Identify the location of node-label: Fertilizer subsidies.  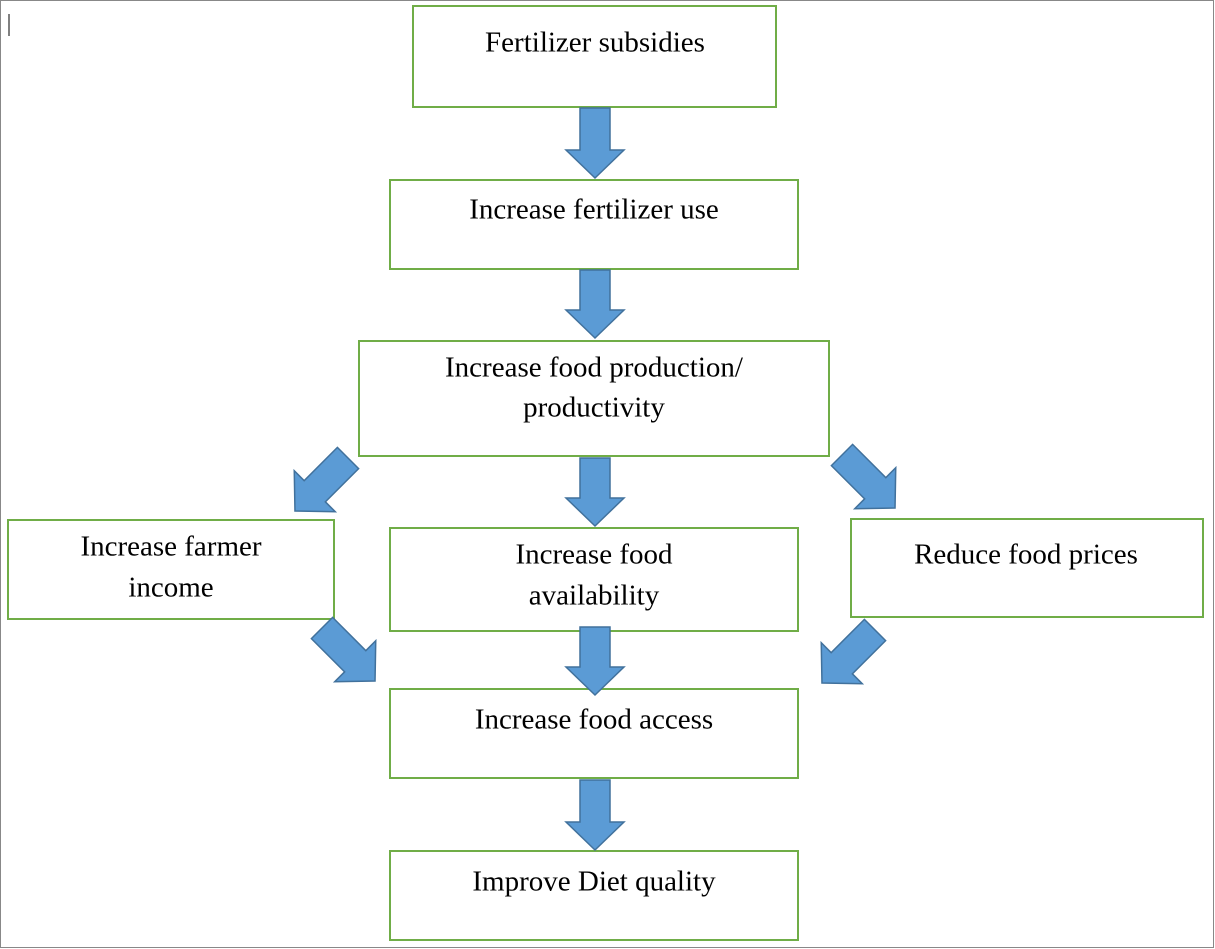
(595, 43).